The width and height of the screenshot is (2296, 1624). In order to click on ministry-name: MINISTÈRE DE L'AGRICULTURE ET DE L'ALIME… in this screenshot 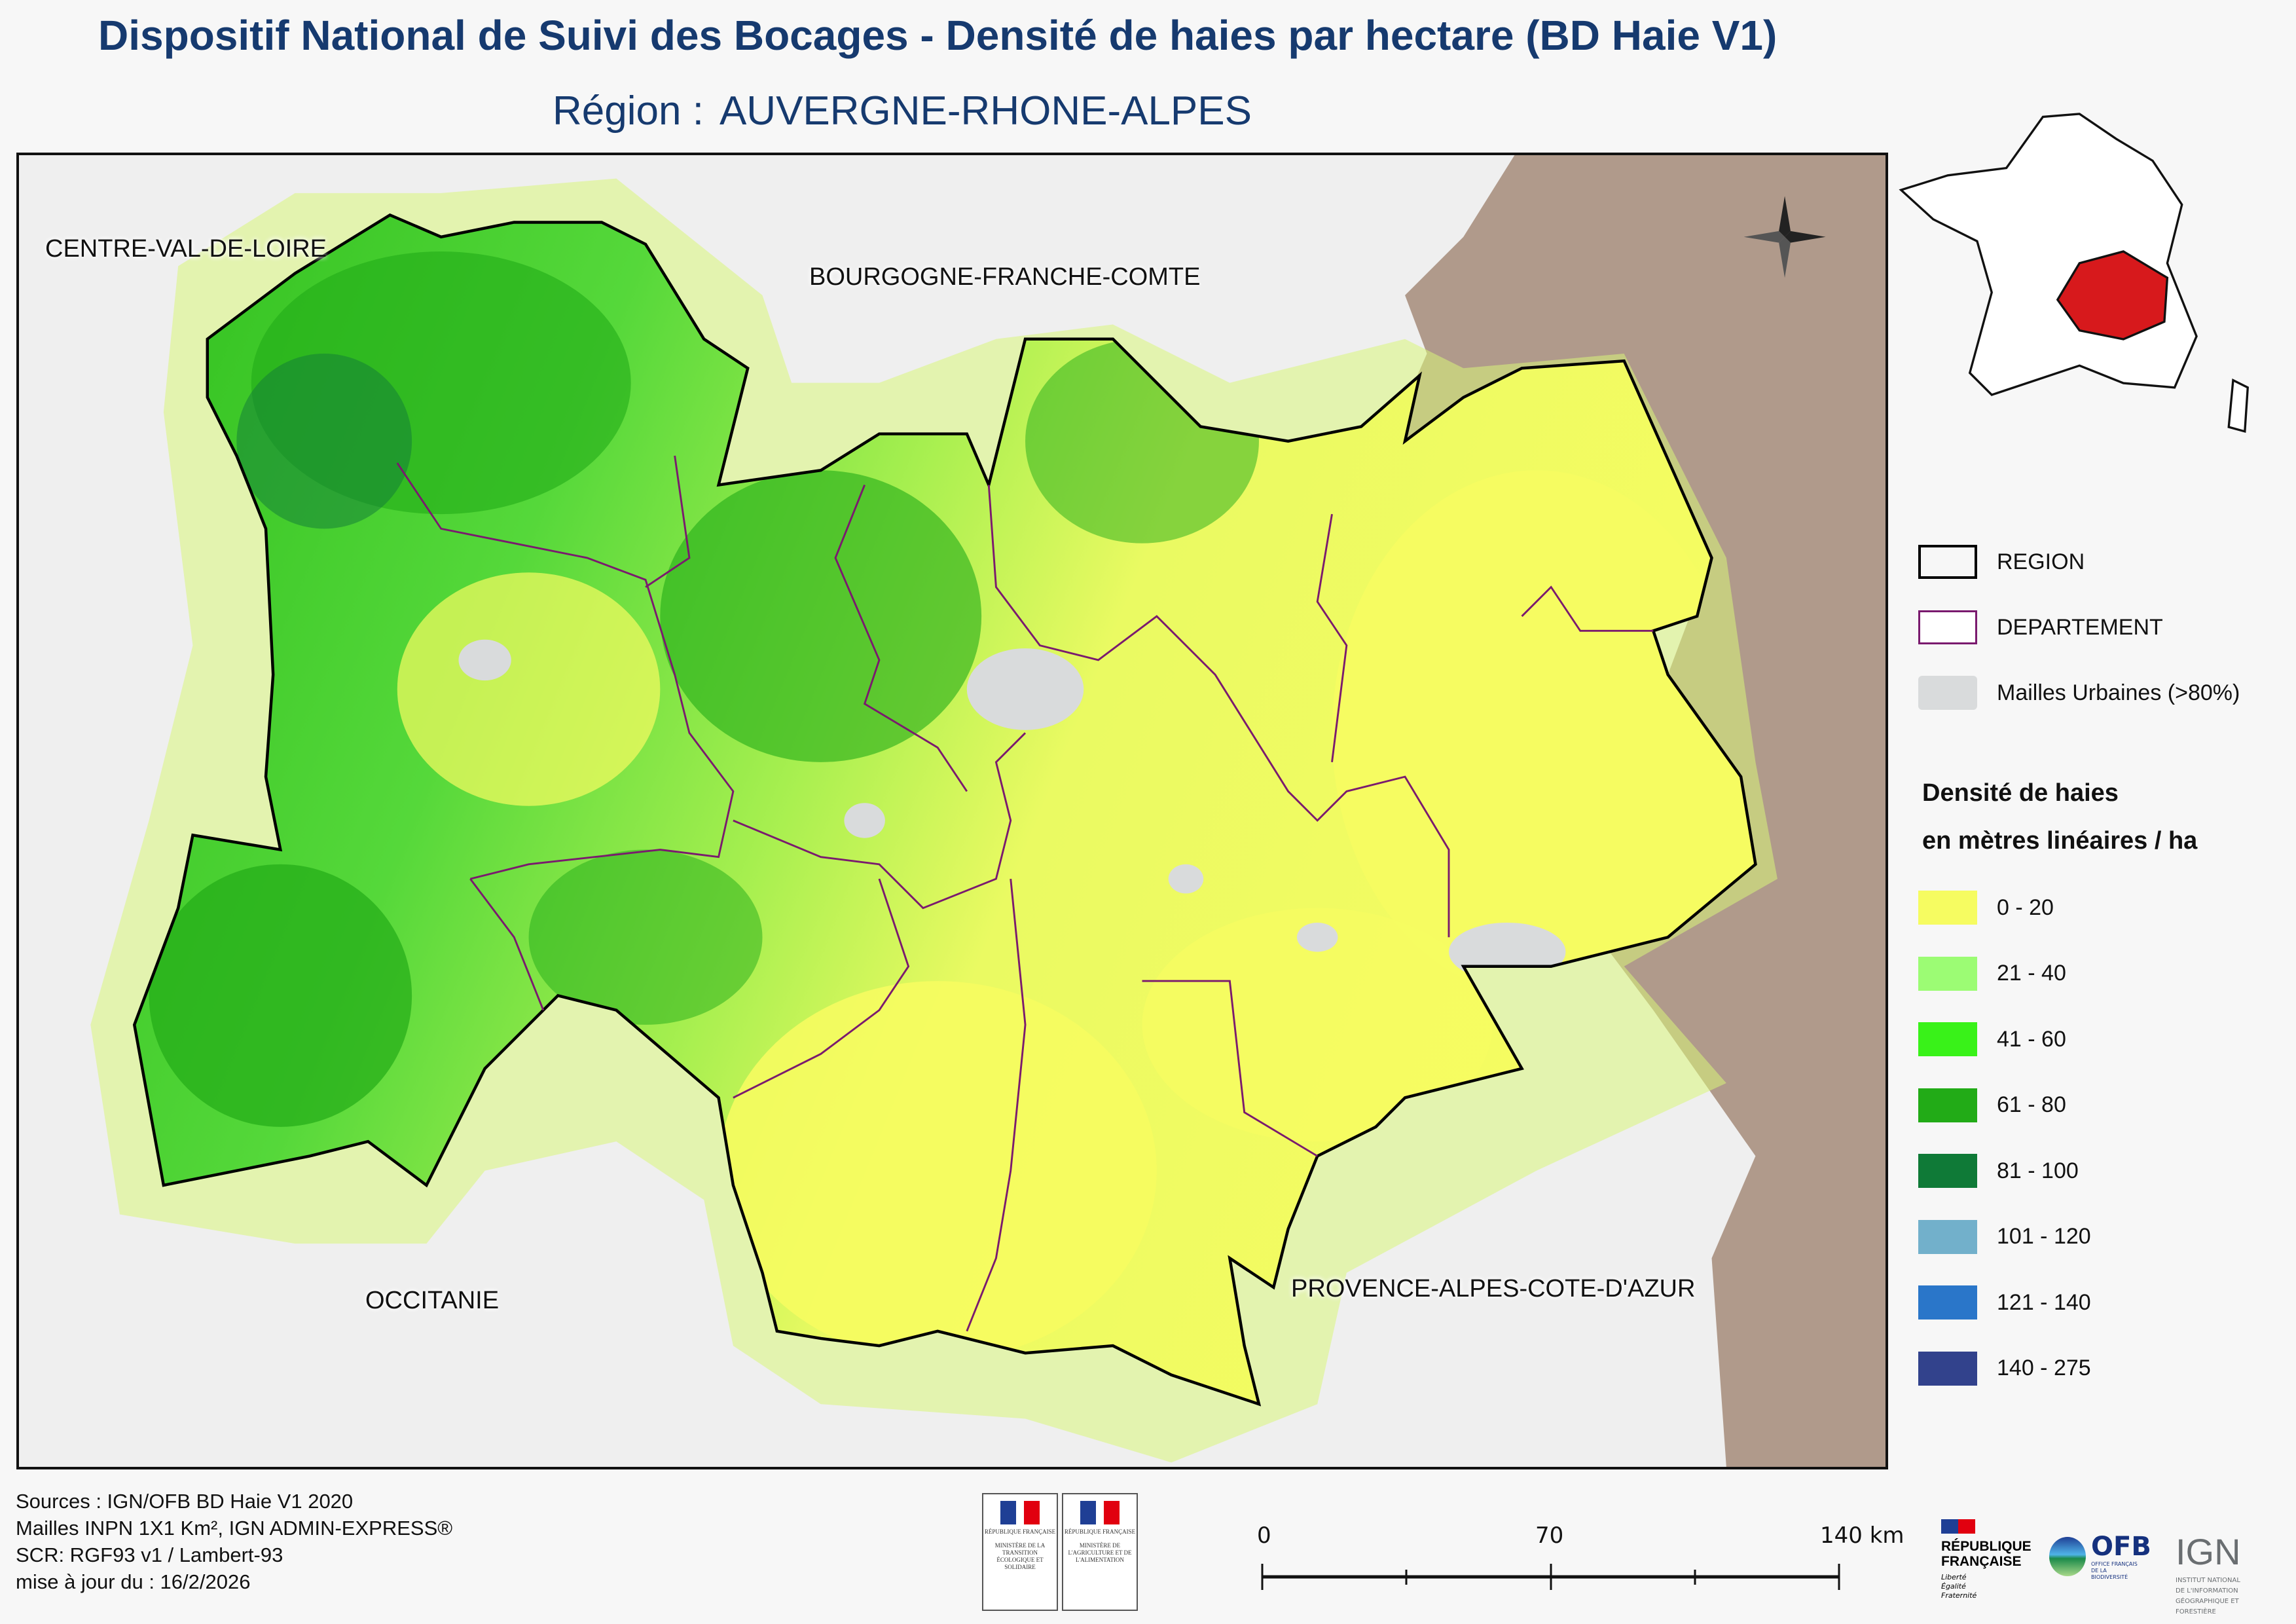, I will do `click(1100, 1552)`.